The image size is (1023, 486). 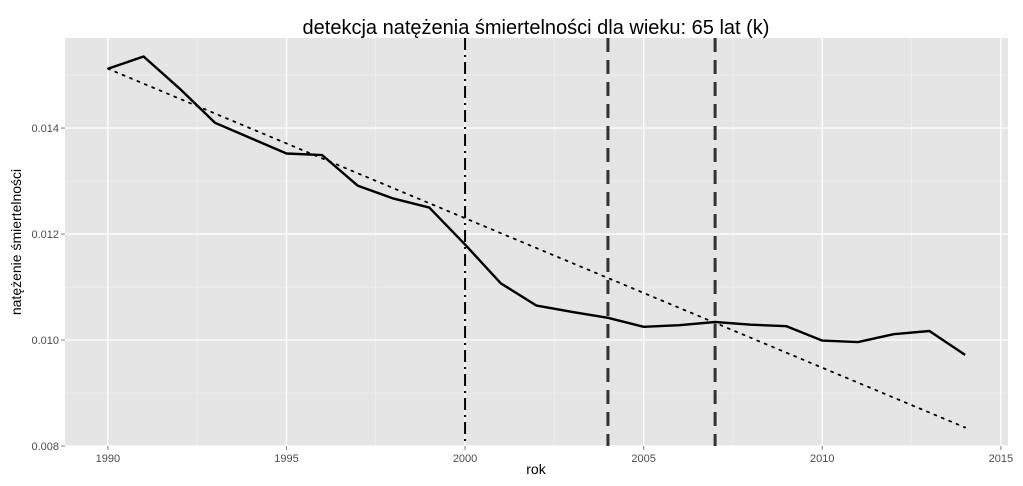 What do you see at coordinates (45, 129) in the screenshot?
I see `y-tick-label: 0.014` at bounding box center [45, 129].